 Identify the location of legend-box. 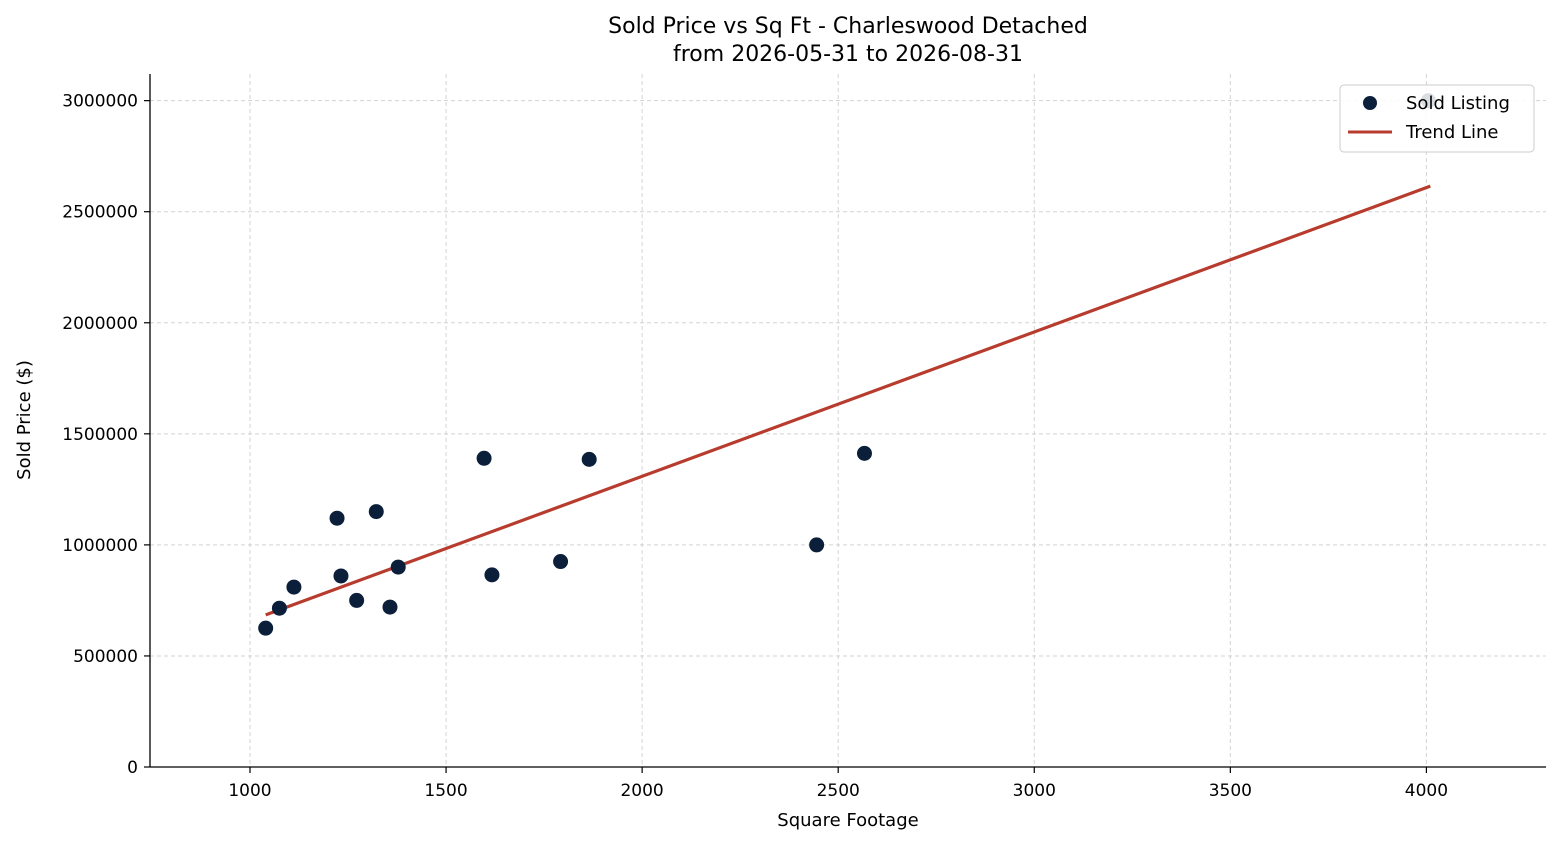
(1437, 118).